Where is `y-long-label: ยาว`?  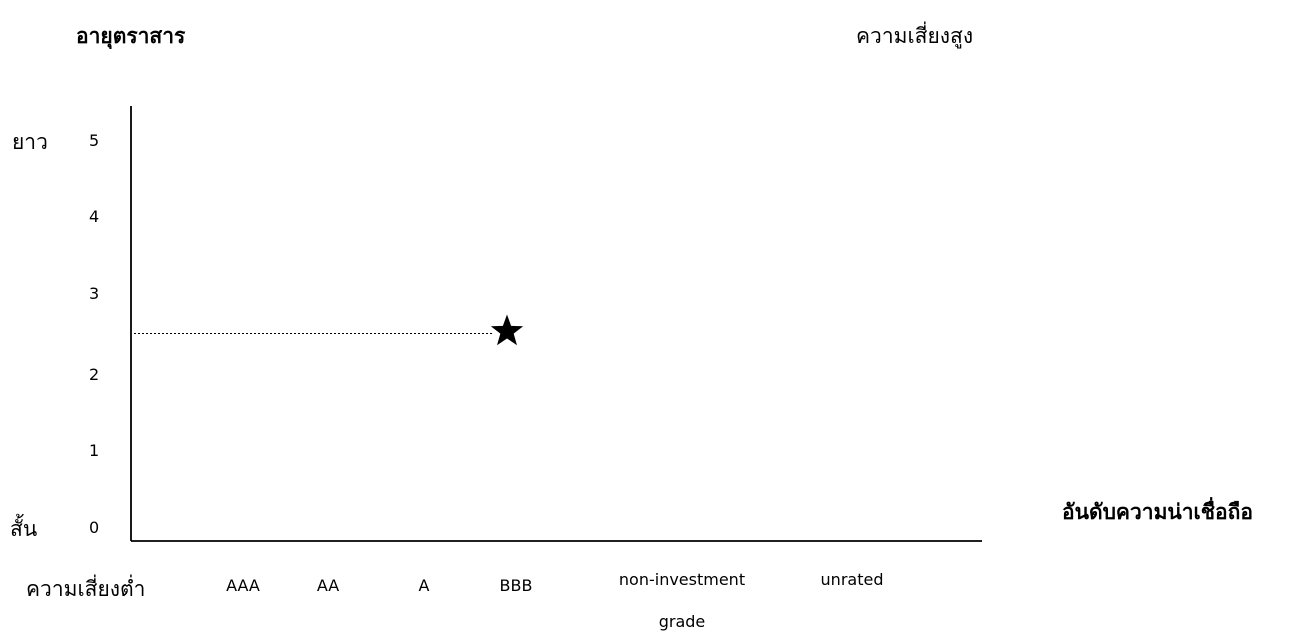
y-long-label: ยาว is located at coordinates (30, 142).